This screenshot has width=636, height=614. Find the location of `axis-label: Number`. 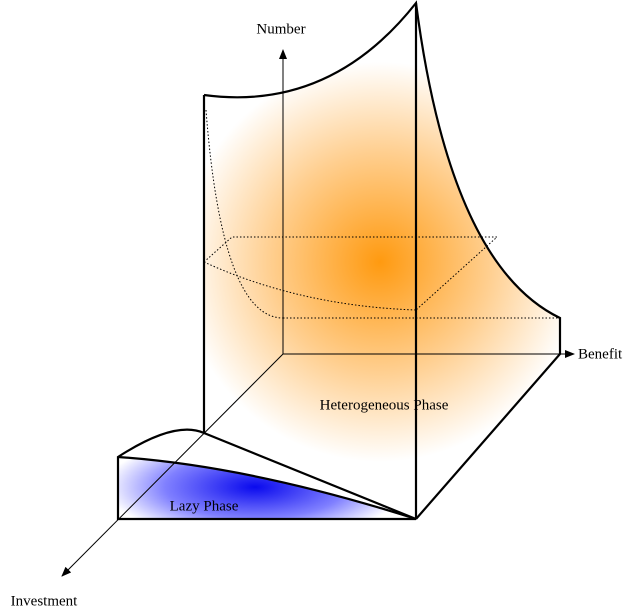

axis-label: Number is located at coordinates (280, 29).